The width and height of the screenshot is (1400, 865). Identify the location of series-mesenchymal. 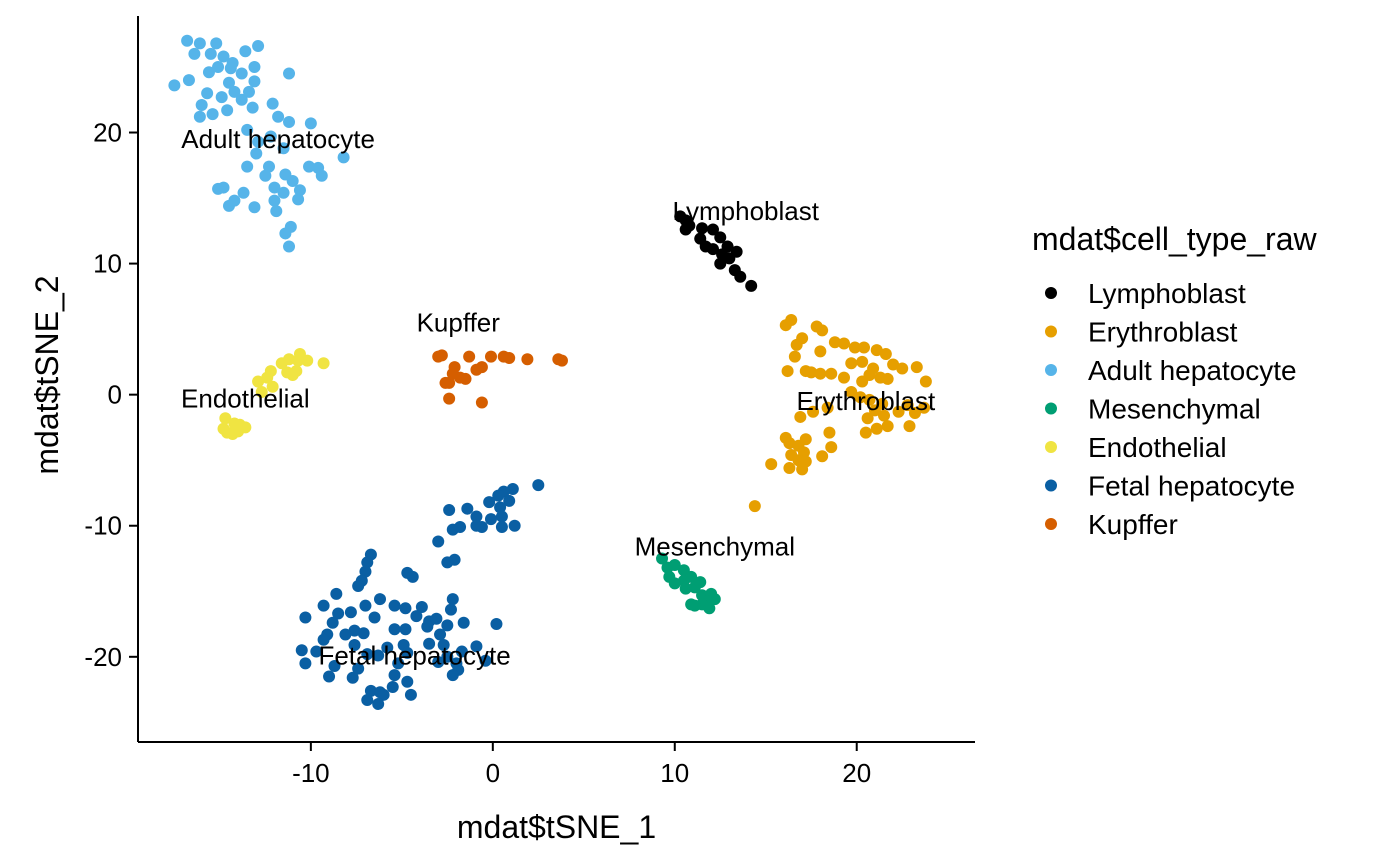
(688, 583).